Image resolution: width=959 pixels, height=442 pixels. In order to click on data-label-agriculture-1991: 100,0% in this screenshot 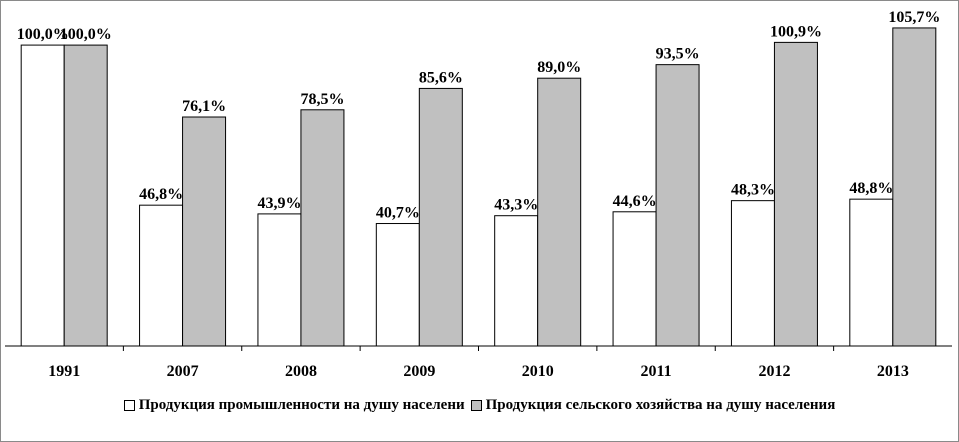, I will do `click(86, 34)`.